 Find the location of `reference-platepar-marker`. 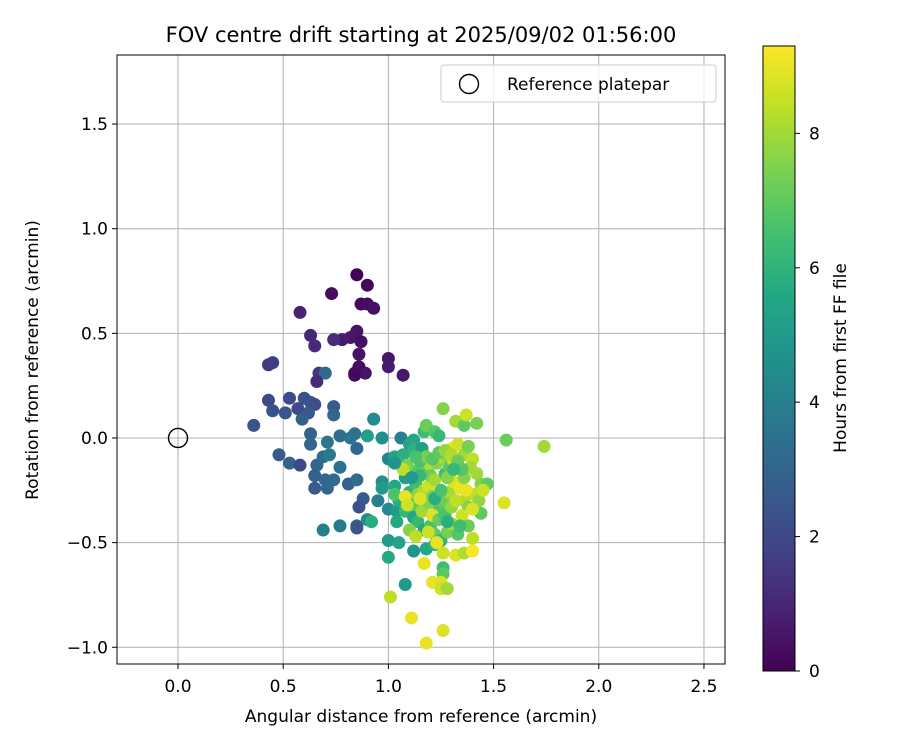

reference-platepar-marker is located at coordinates (178, 438).